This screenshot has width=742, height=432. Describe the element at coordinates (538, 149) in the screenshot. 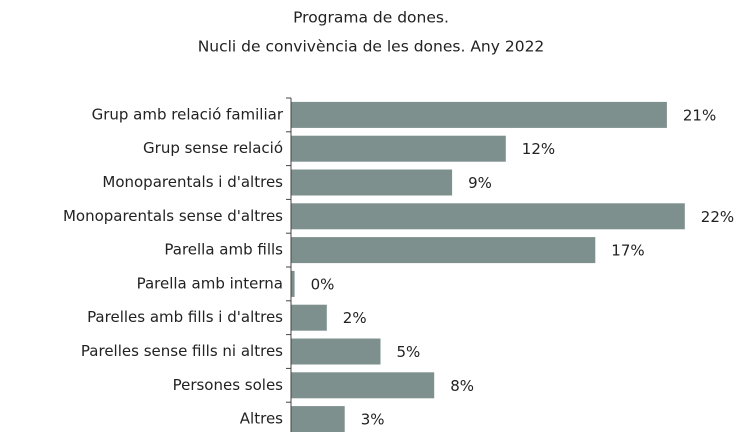

I see `value-label: 12%` at that location.